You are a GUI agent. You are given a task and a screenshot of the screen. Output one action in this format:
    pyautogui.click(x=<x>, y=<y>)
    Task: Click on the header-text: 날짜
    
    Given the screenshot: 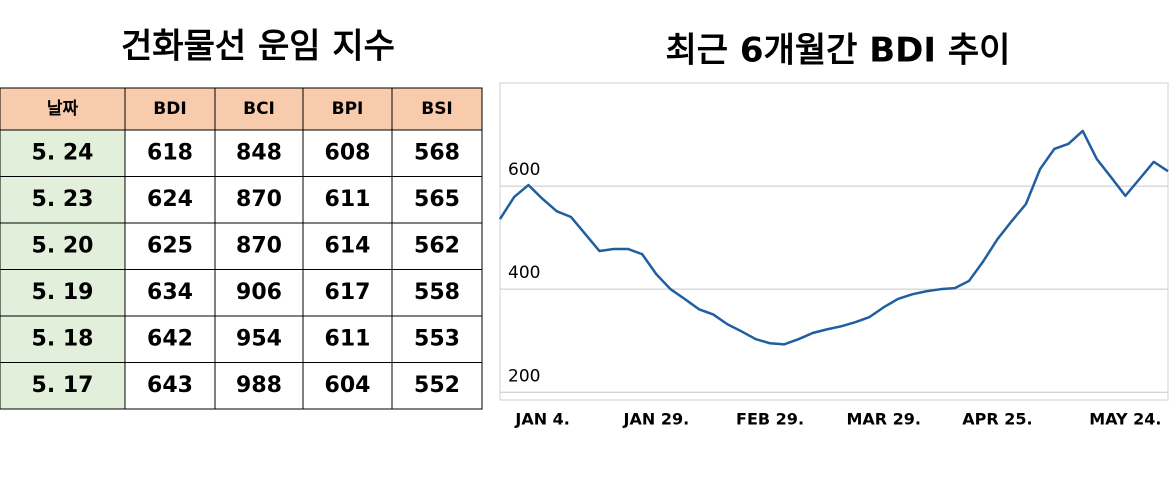 What is the action you would take?
    pyautogui.click(x=63, y=109)
    